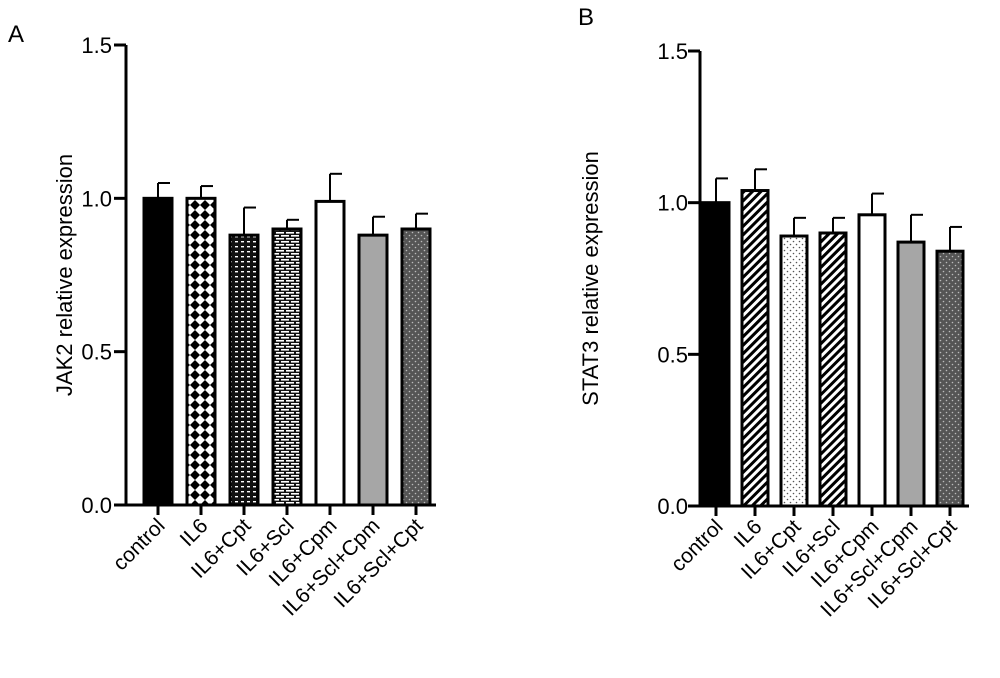  I want to click on chart-0-category-label: control, so click(139, 544).